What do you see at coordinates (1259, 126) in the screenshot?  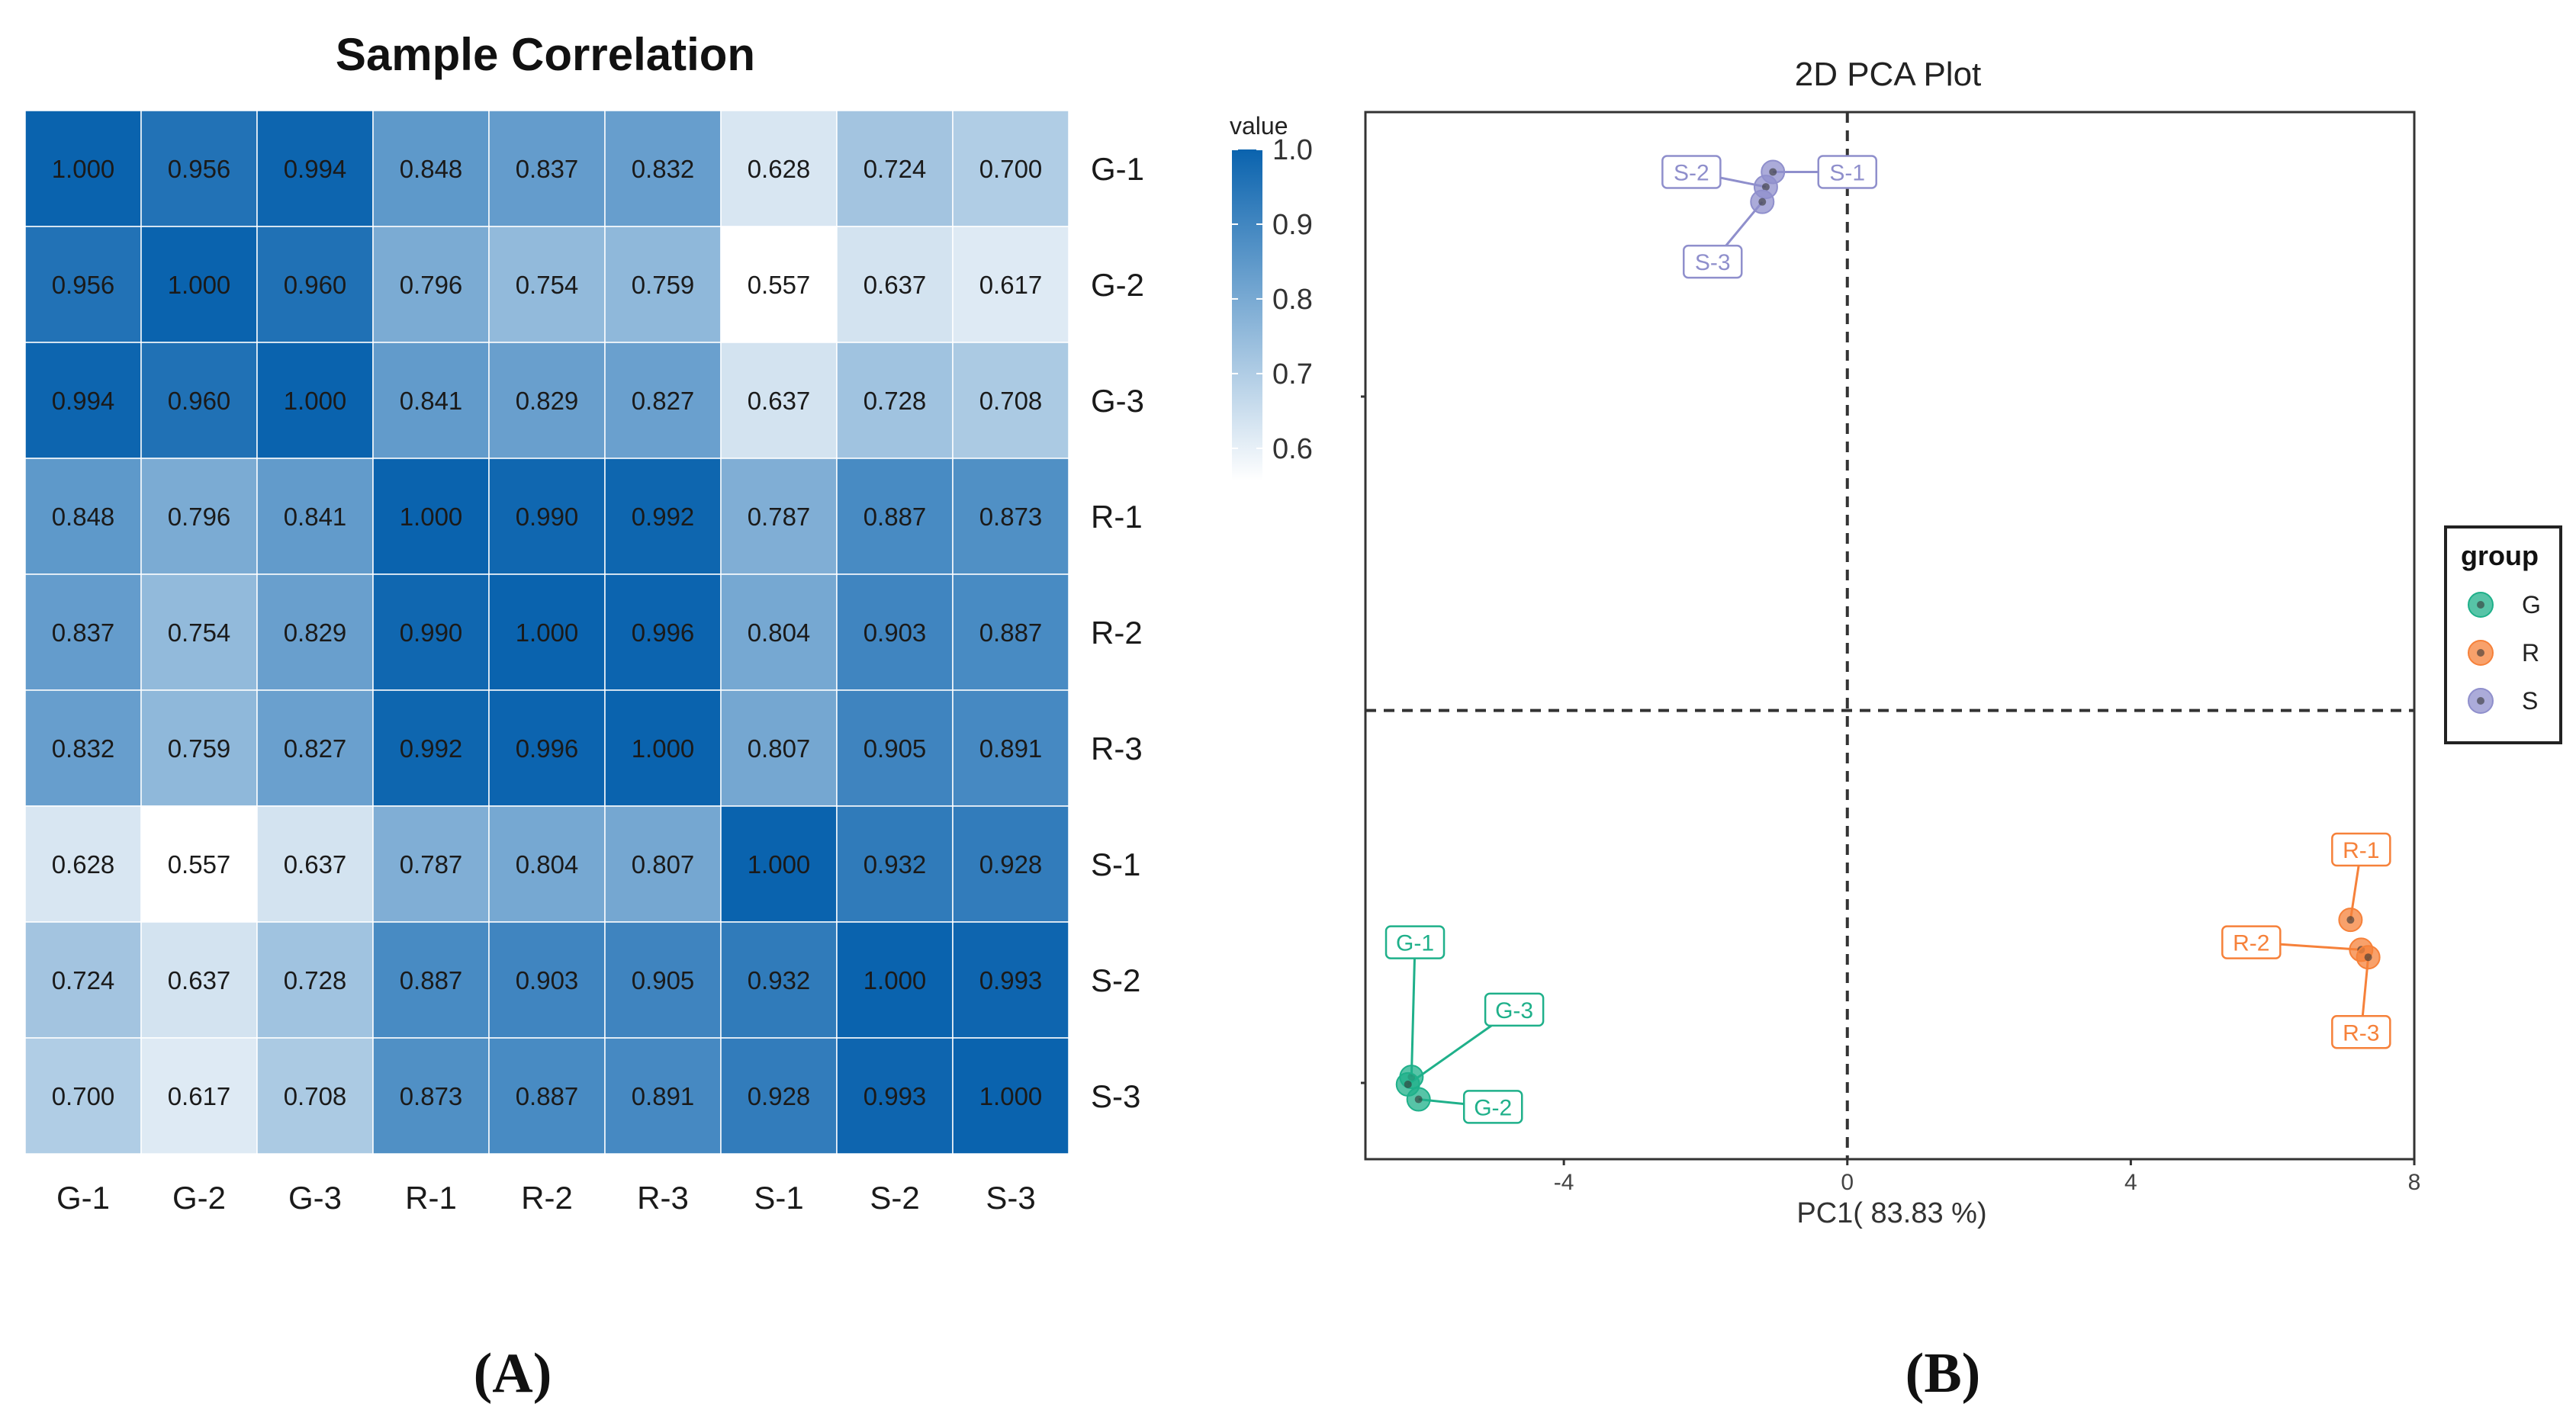 I see `colorbar-title: value` at bounding box center [1259, 126].